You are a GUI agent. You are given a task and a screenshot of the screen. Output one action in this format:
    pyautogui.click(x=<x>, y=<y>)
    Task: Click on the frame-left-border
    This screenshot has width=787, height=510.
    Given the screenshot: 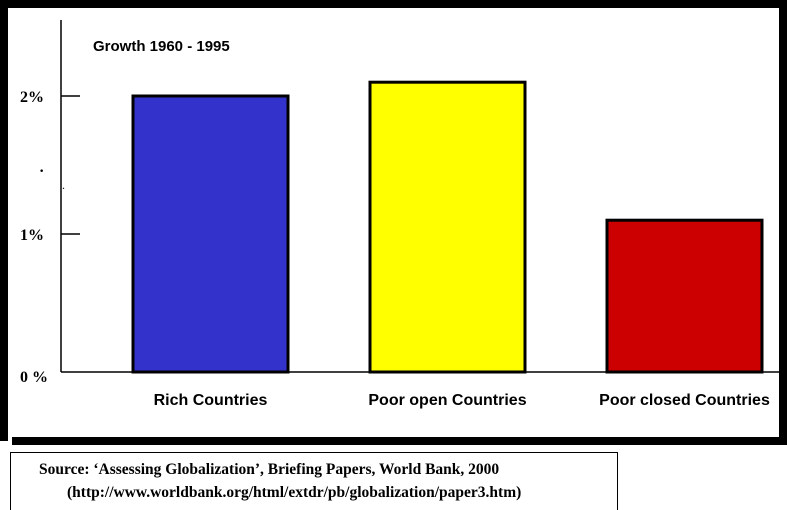 What is the action you would take?
    pyautogui.click(x=4, y=220)
    